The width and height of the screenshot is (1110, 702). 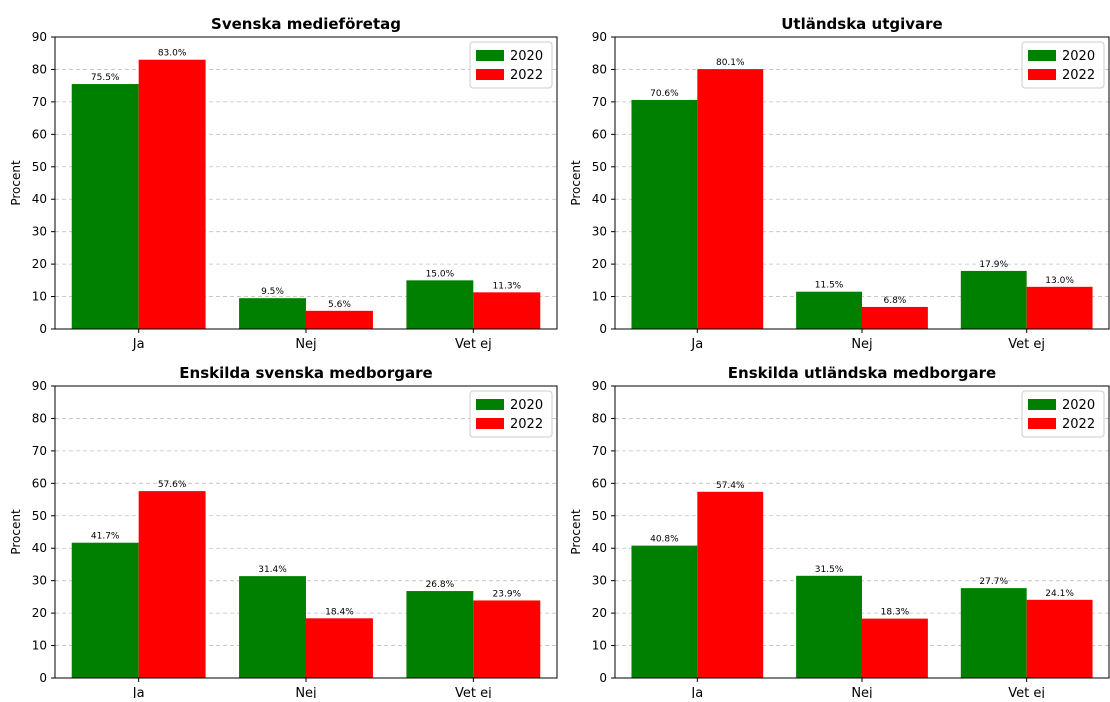 I want to click on data-label: 11.3%, so click(x=507, y=286).